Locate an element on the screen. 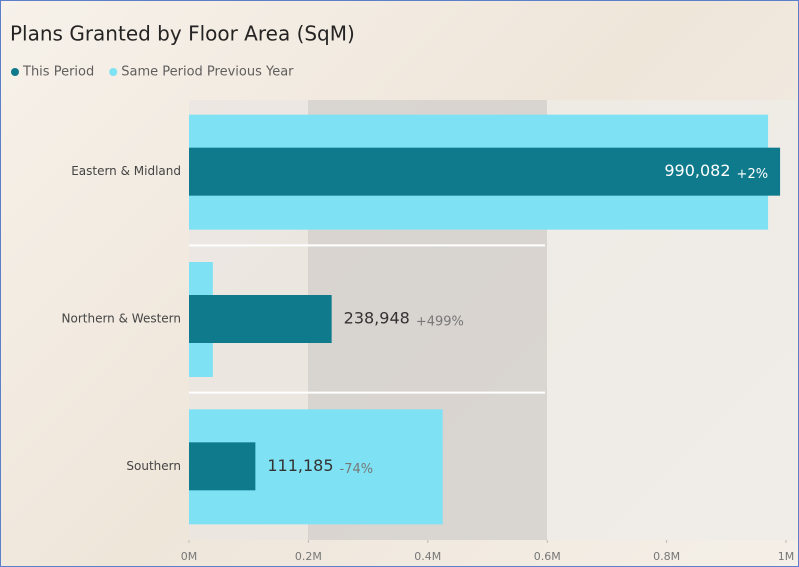 This screenshot has width=799, height=567. y-tick-label: Southern is located at coordinates (153, 466).